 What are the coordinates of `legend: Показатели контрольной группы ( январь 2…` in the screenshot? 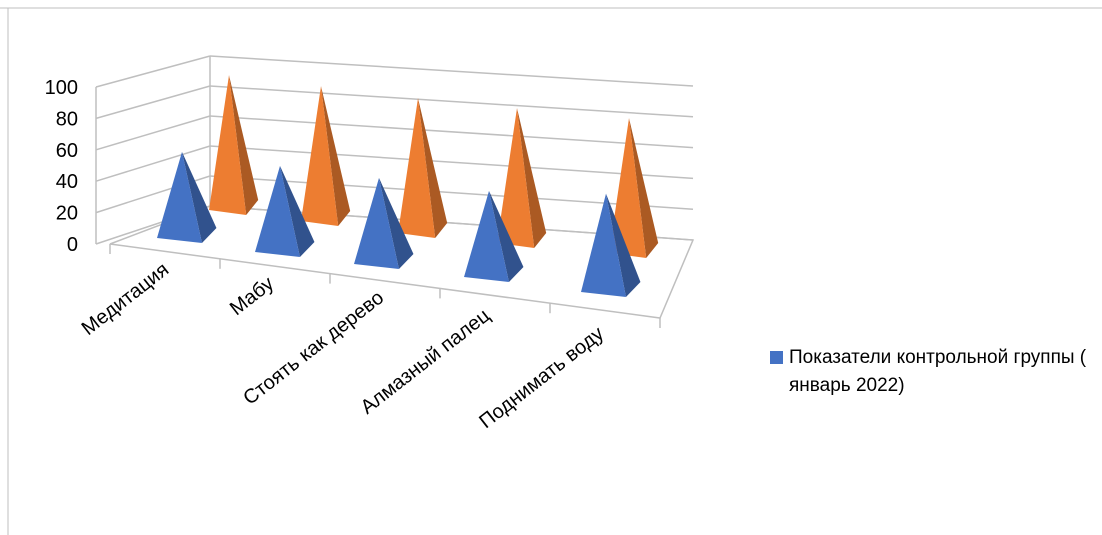 It's located at (930, 372).